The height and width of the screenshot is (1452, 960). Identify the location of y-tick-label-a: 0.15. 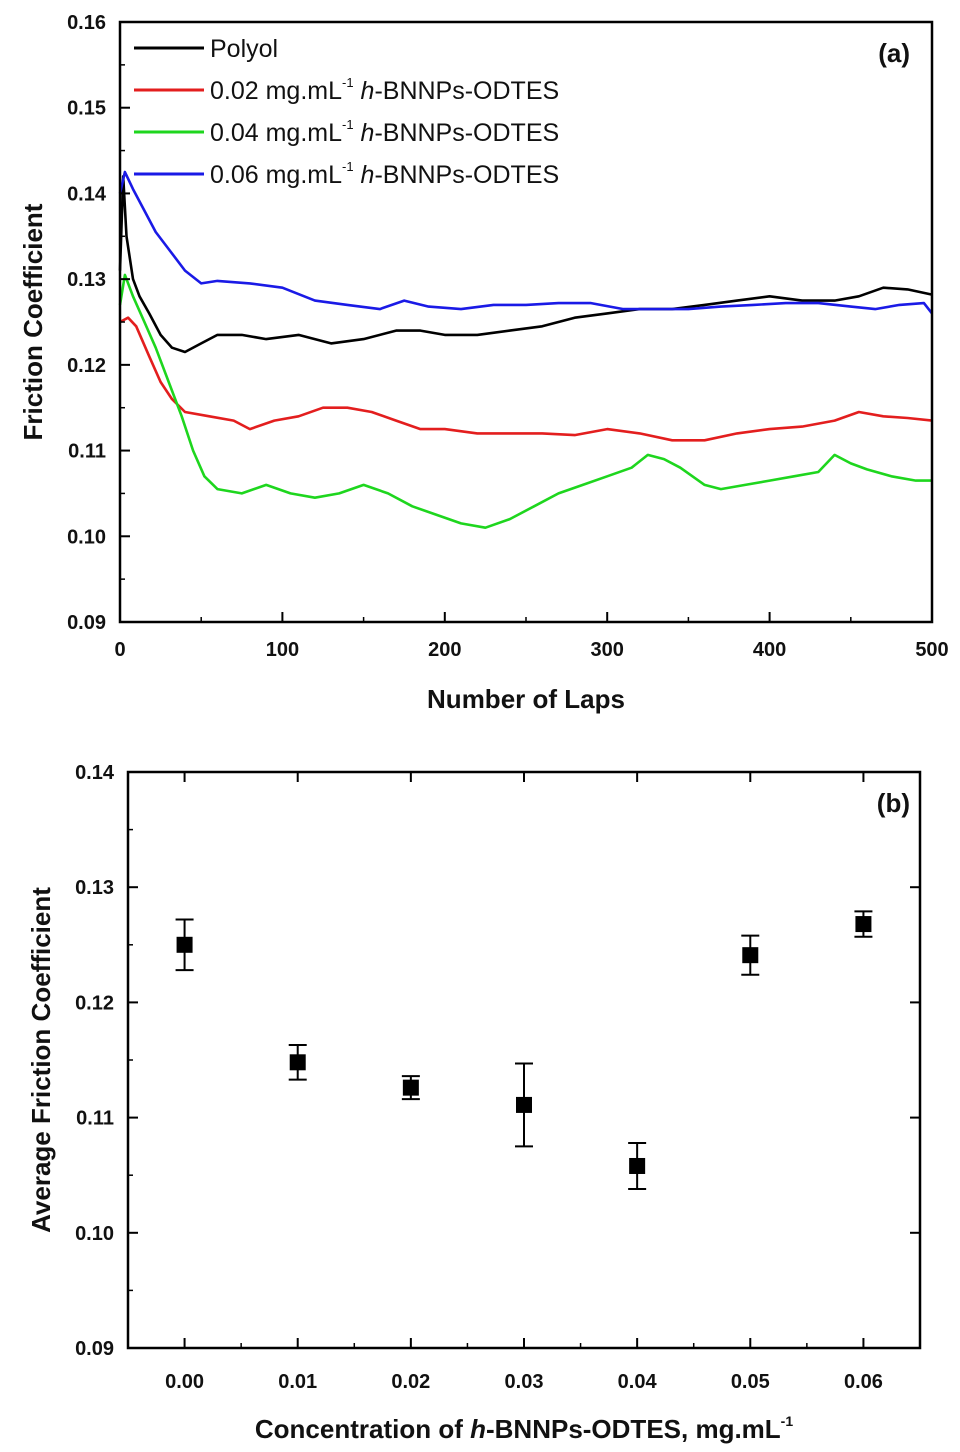
(86, 109).